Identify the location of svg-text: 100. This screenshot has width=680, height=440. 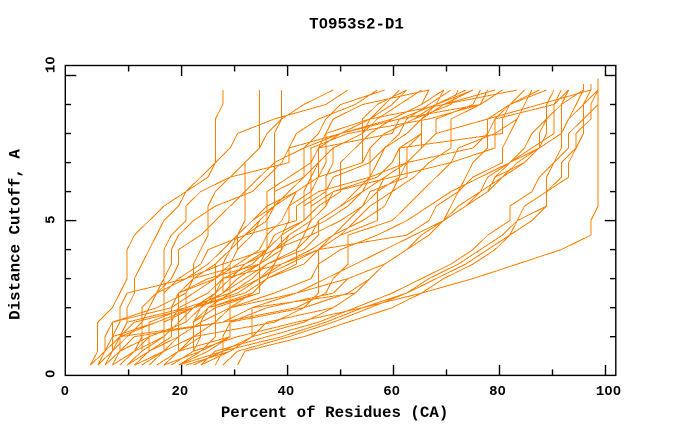
(608, 392).